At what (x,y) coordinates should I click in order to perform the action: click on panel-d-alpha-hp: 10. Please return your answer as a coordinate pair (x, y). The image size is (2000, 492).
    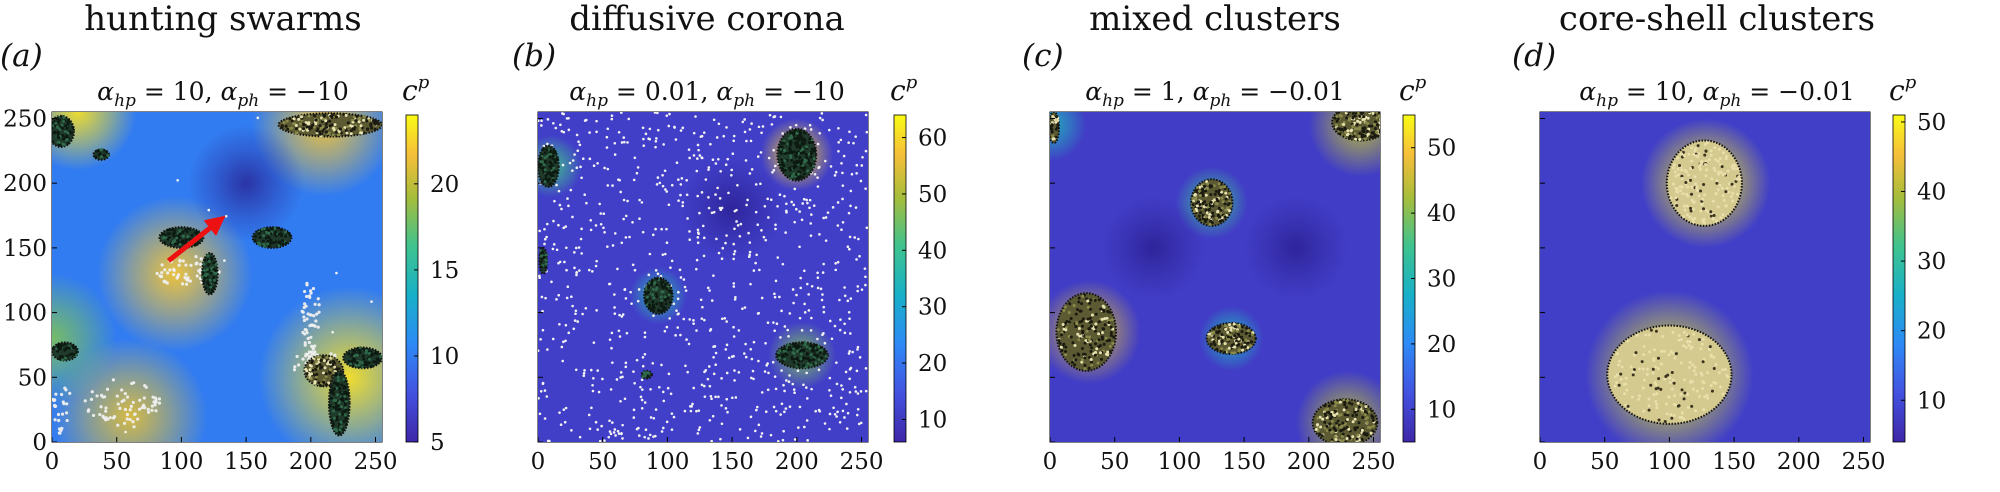
    Looking at the image, I should click on (1671, 91).